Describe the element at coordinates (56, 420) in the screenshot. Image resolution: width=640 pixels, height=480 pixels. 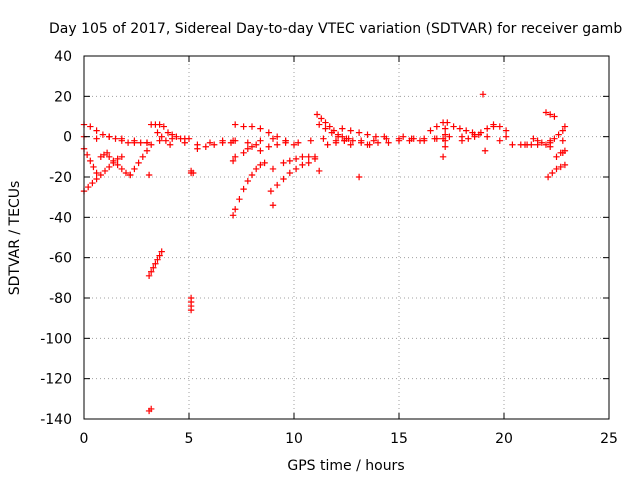
I see `y-tick-label: -140` at that location.